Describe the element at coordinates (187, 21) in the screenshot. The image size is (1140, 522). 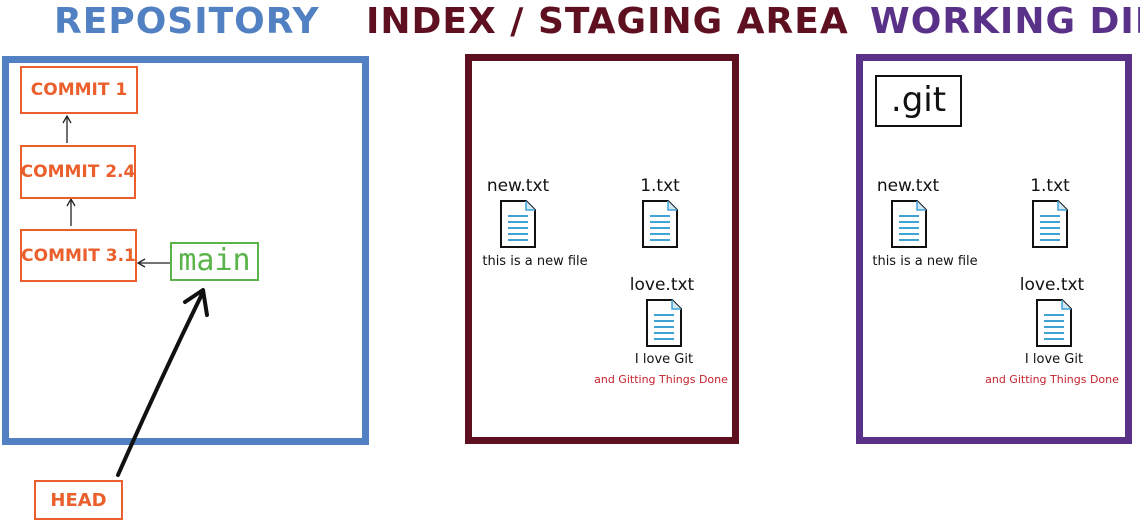
I see `repository-heading: REPOSITORY` at that location.